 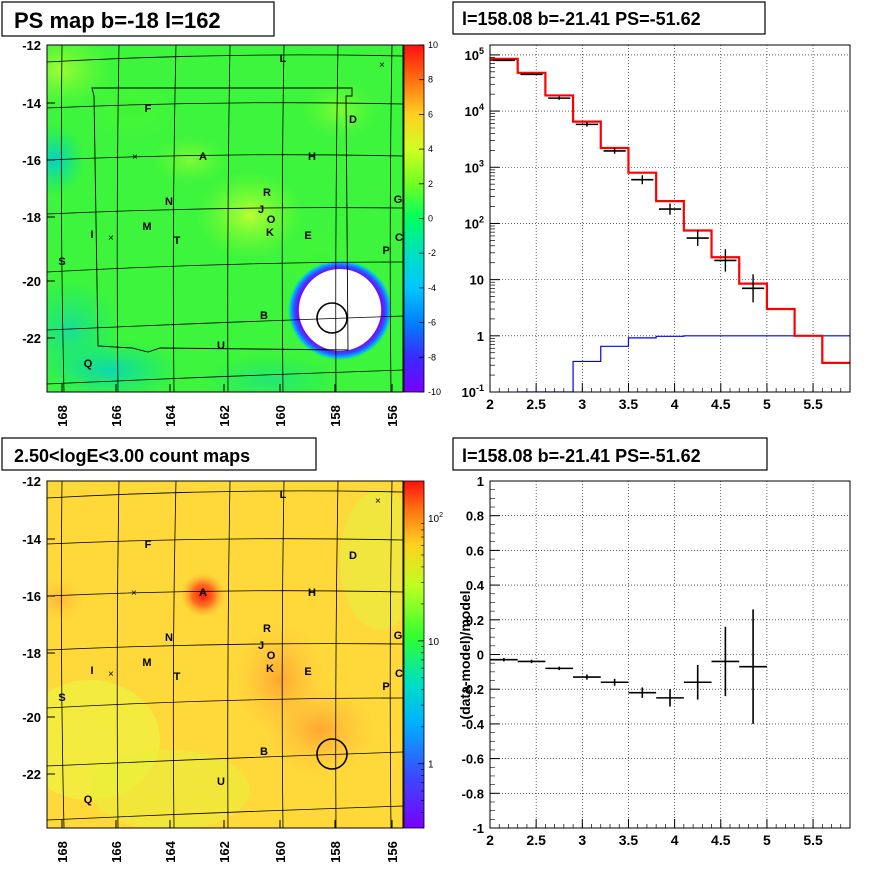 What do you see at coordinates (88, 800) in the screenshot?
I see `count-map-source-letter: Q` at bounding box center [88, 800].